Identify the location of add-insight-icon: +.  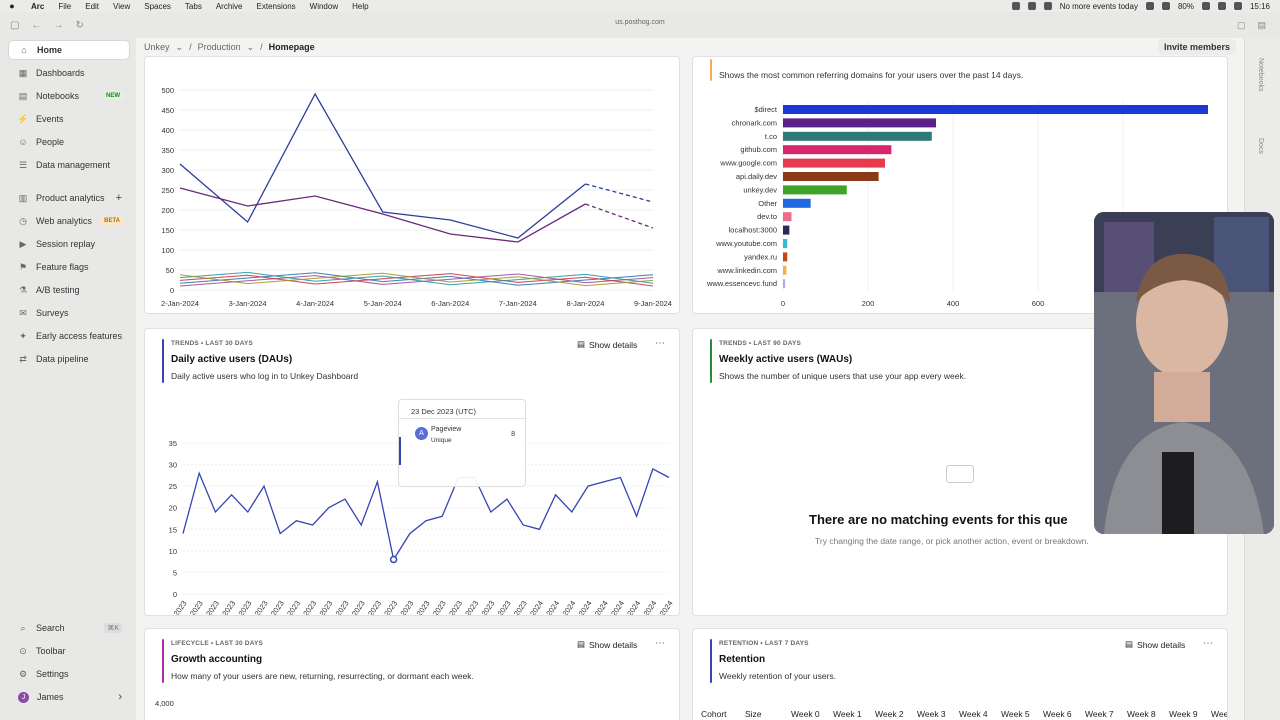
(118, 198).